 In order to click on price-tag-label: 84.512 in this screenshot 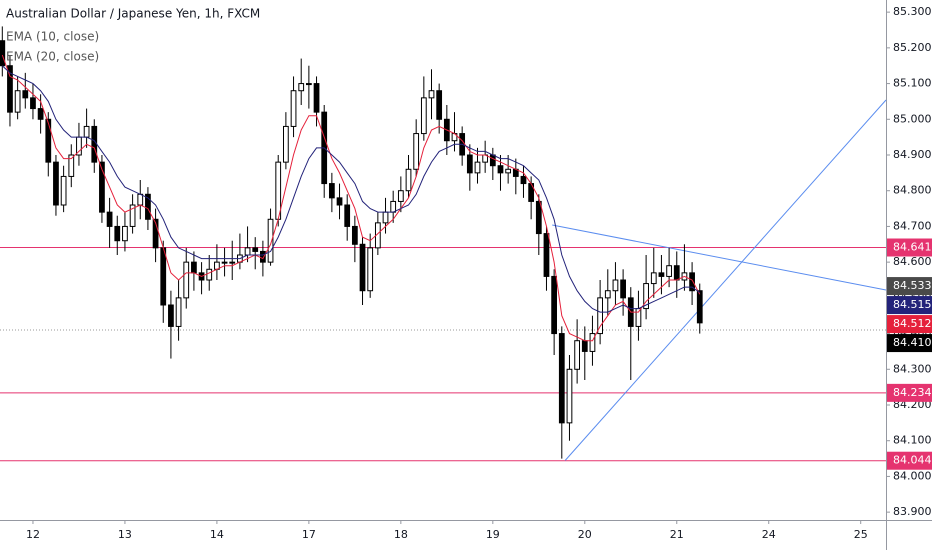, I will do `click(912, 323)`.